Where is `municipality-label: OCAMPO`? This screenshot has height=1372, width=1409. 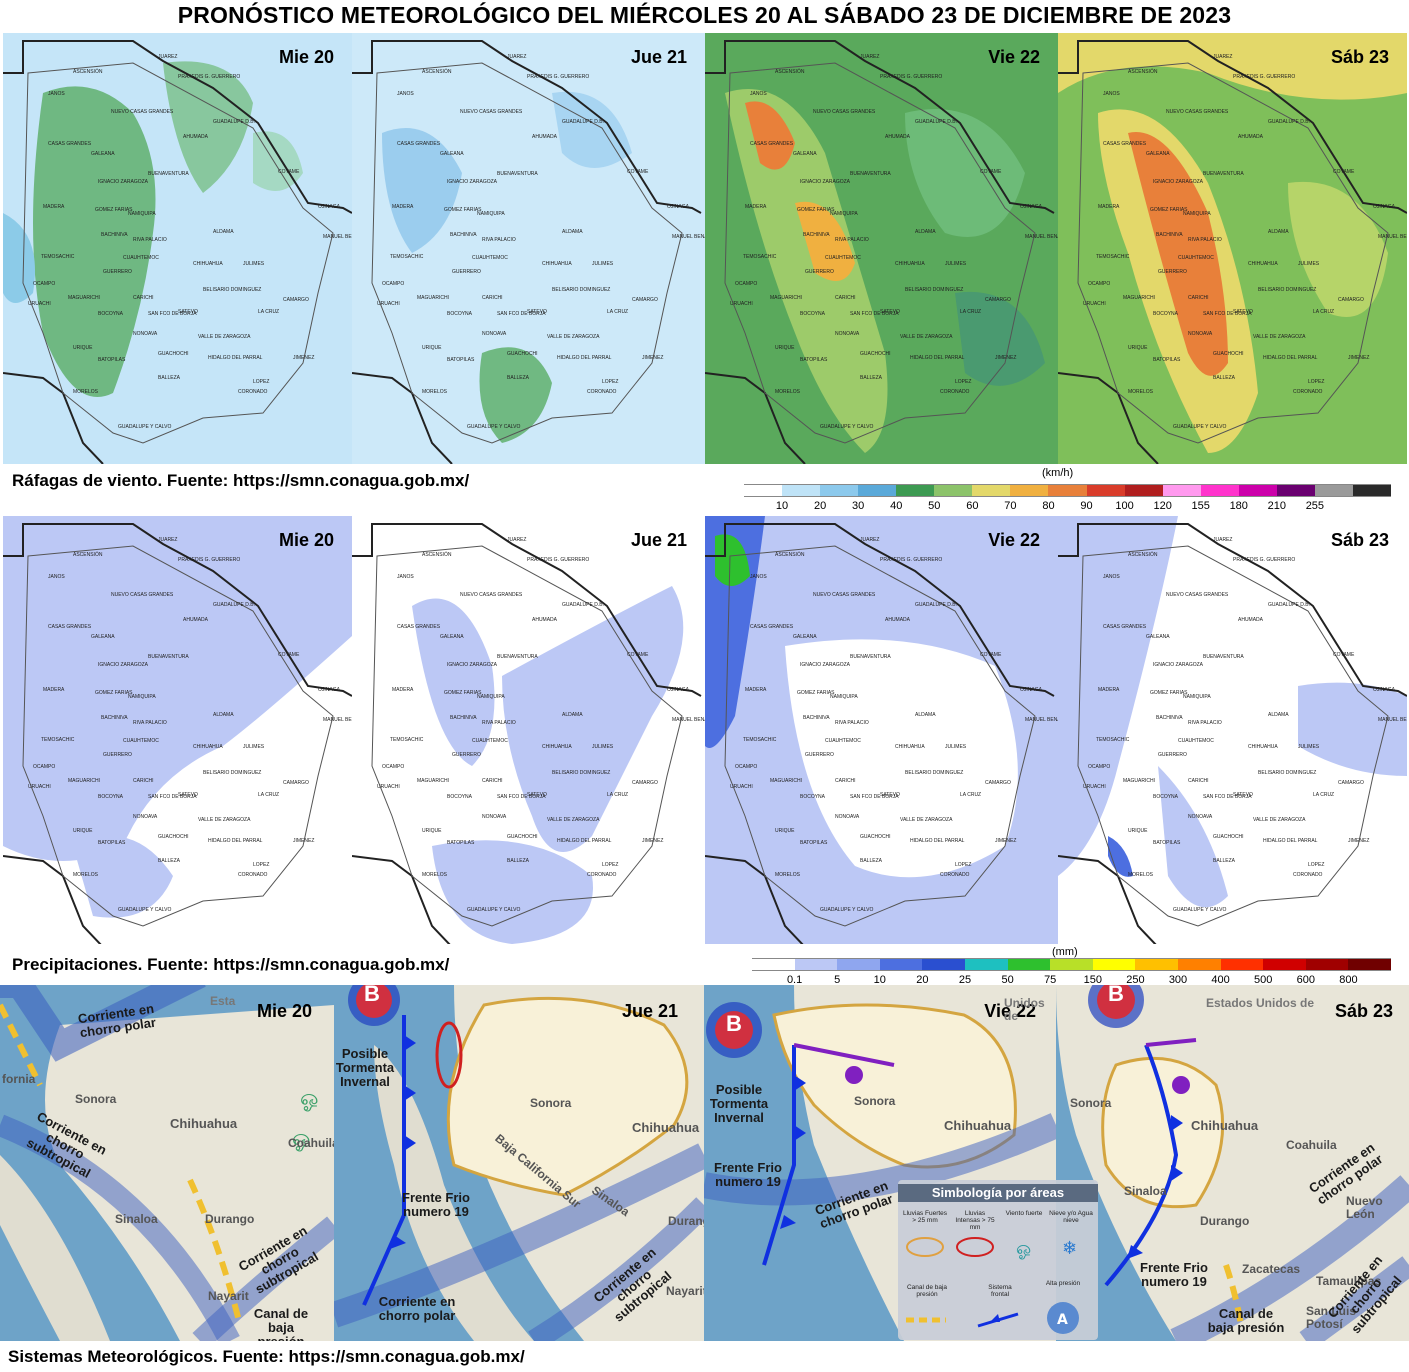
municipality-label: OCAMPO is located at coordinates (1099, 767).